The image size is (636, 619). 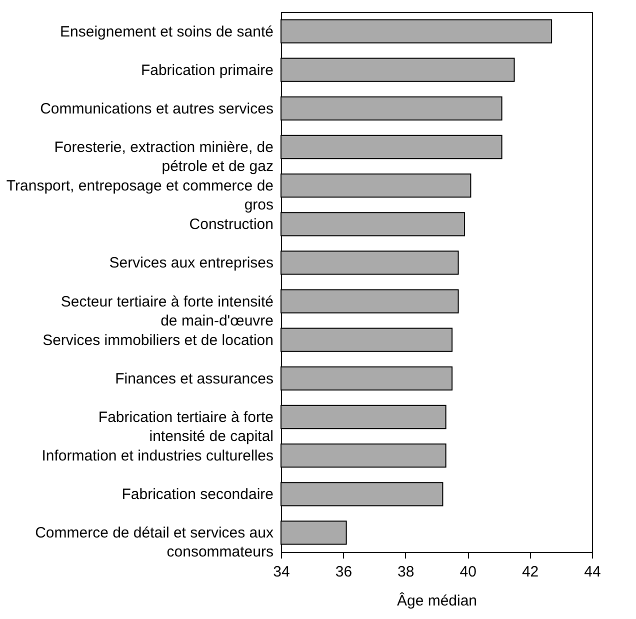 What do you see at coordinates (530, 572) in the screenshot?
I see `x-tick-label: 42` at bounding box center [530, 572].